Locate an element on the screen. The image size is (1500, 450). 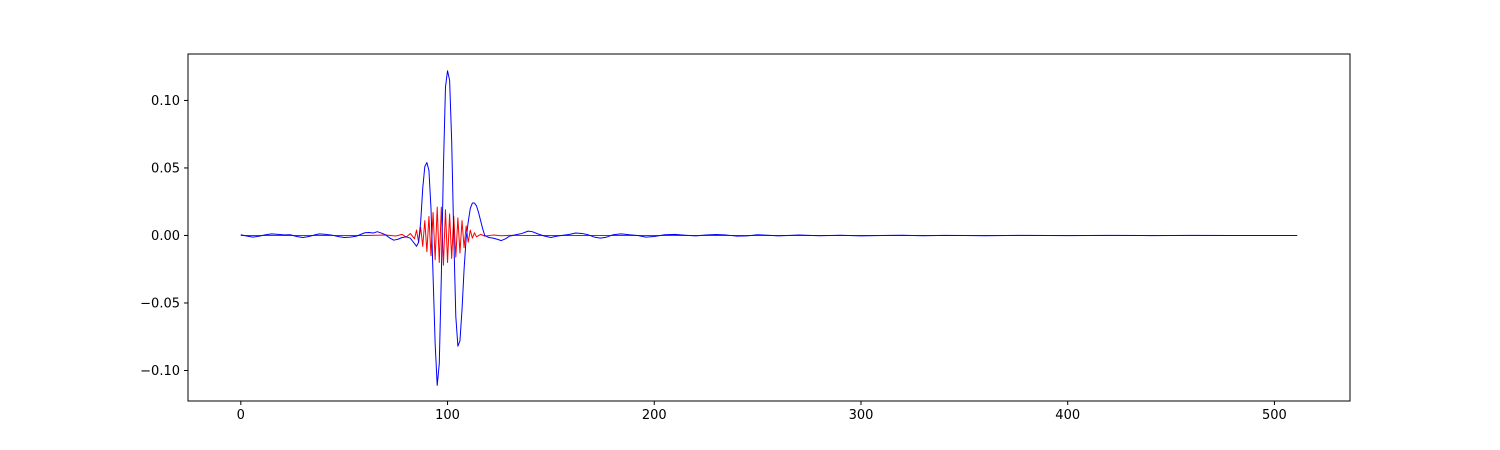
y-axis: −0.10 −0.05 0.00 0.05 0.10 is located at coordinates (164, 236).